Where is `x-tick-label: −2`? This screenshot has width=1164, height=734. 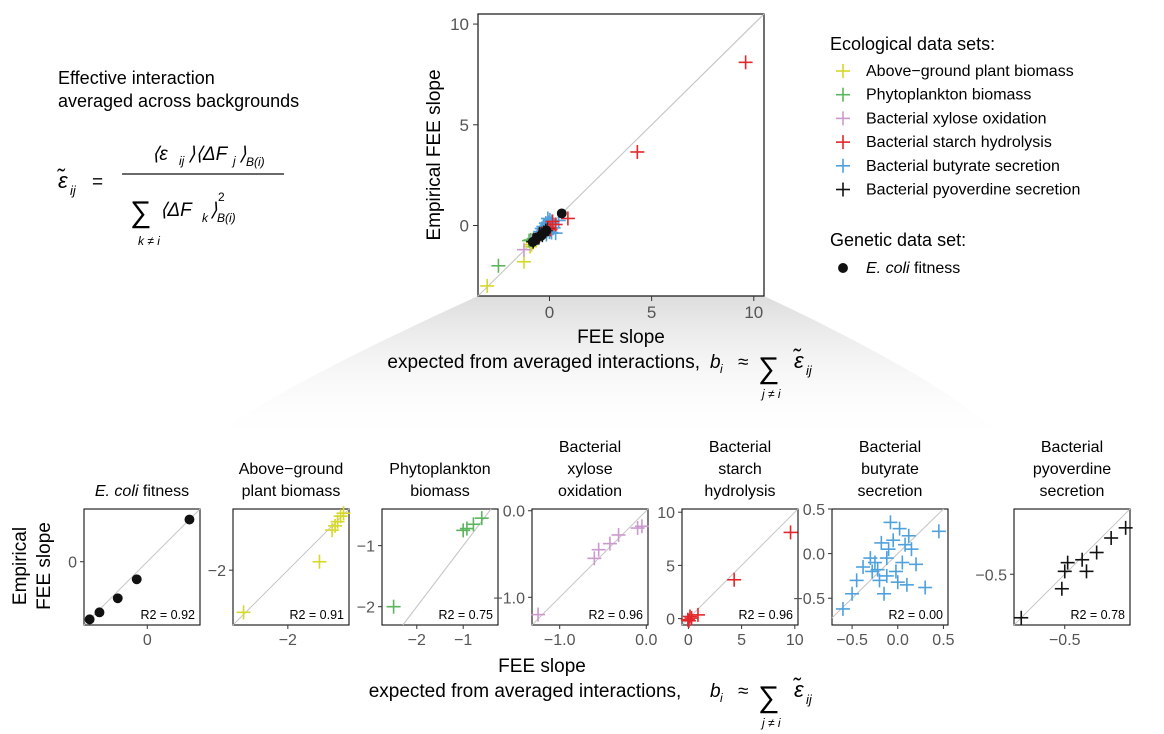 x-tick-label: −2 is located at coordinates (417, 640).